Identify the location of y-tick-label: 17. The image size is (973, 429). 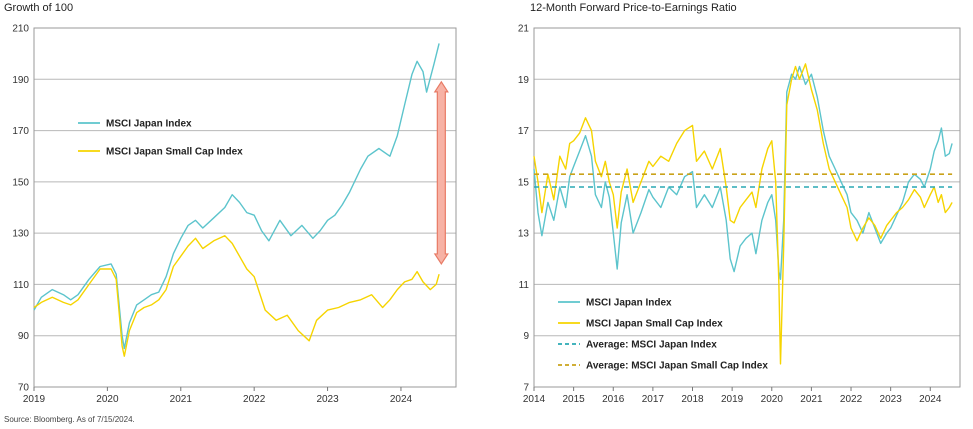
(524, 131).